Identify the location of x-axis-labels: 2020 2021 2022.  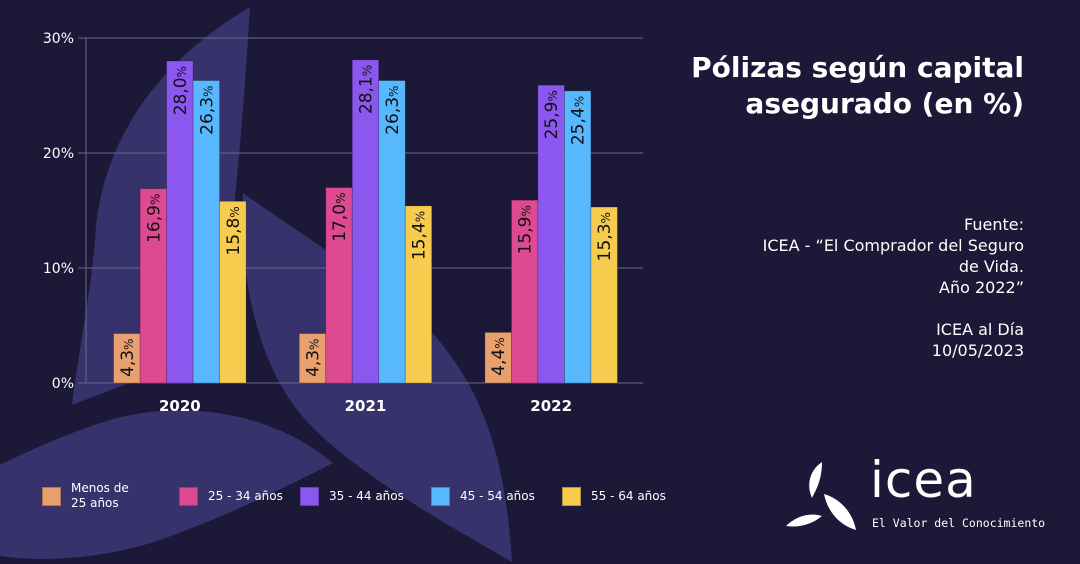
(365, 406).